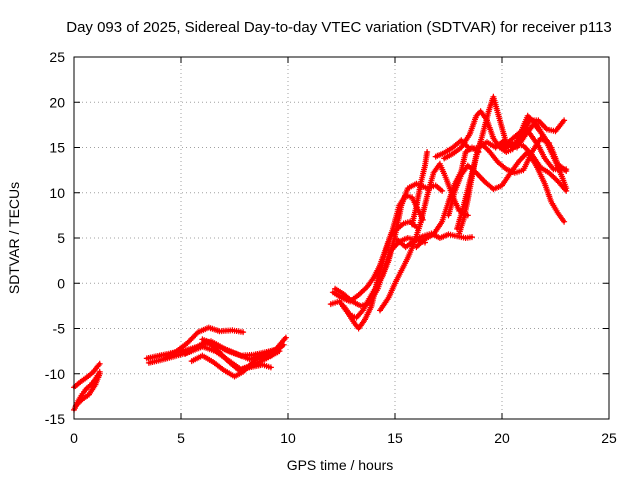  What do you see at coordinates (57, 57) in the screenshot?
I see `y-tick-label: 25` at bounding box center [57, 57].